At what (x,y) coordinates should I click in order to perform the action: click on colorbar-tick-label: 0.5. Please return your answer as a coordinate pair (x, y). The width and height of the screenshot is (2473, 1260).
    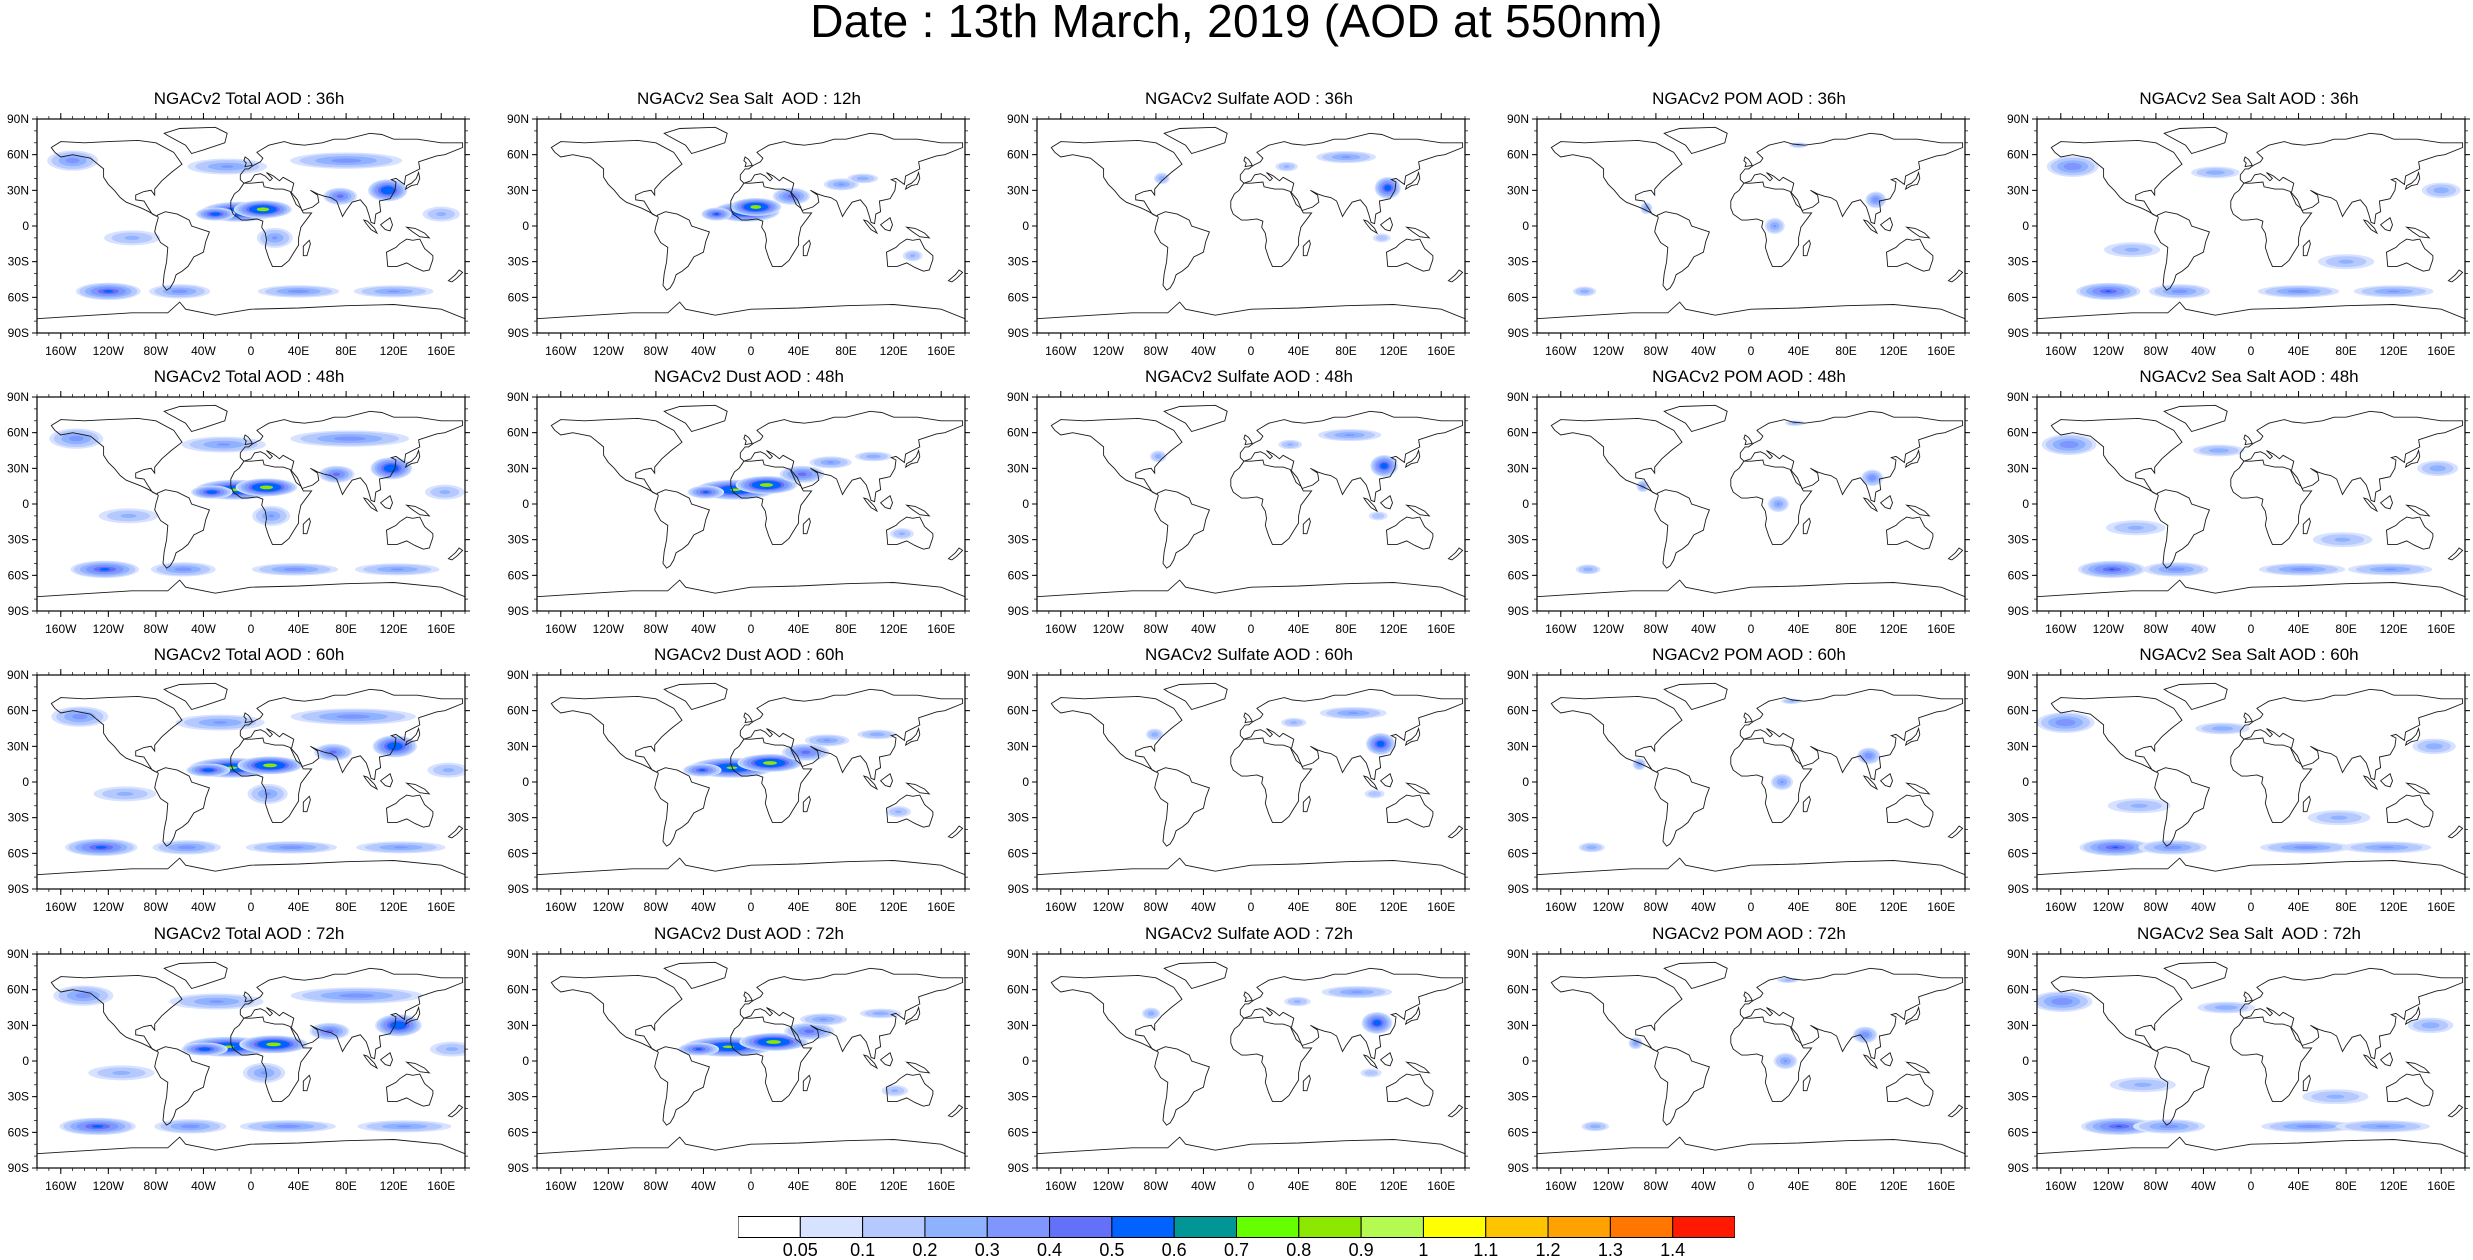
    Looking at the image, I should click on (1112, 1250).